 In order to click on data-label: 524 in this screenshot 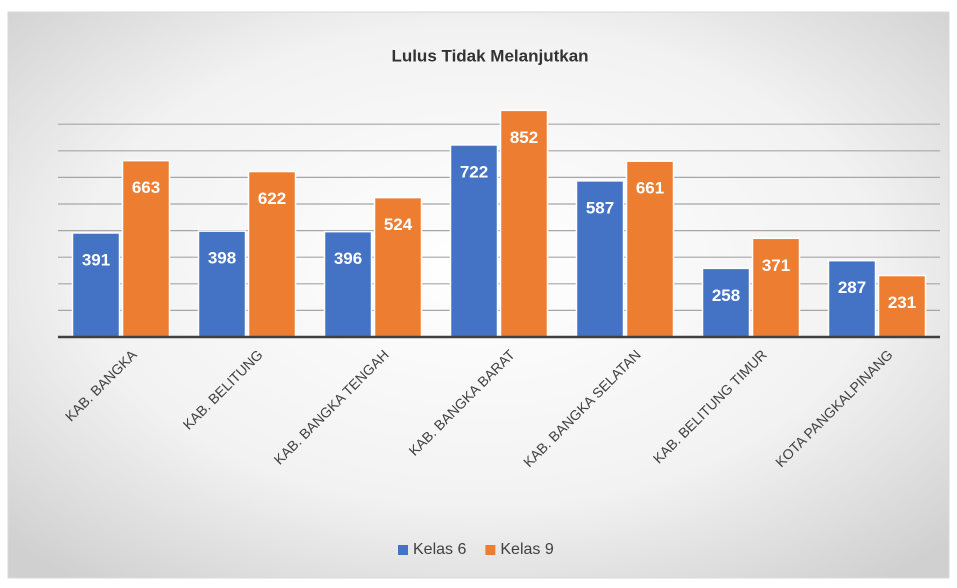, I will do `click(398, 224)`.